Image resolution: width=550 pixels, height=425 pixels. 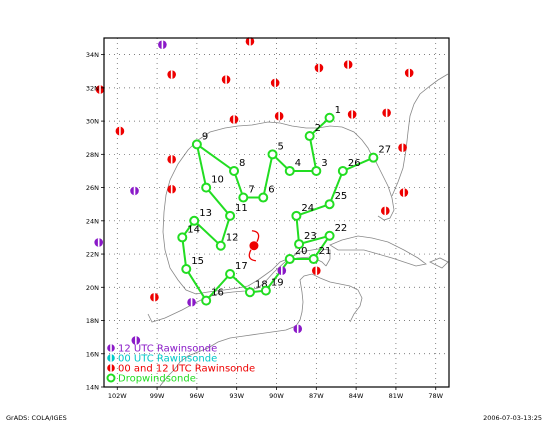 What do you see at coordinates (254, 246) in the screenshot?
I see `hurricane-symbol` at bounding box center [254, 246].